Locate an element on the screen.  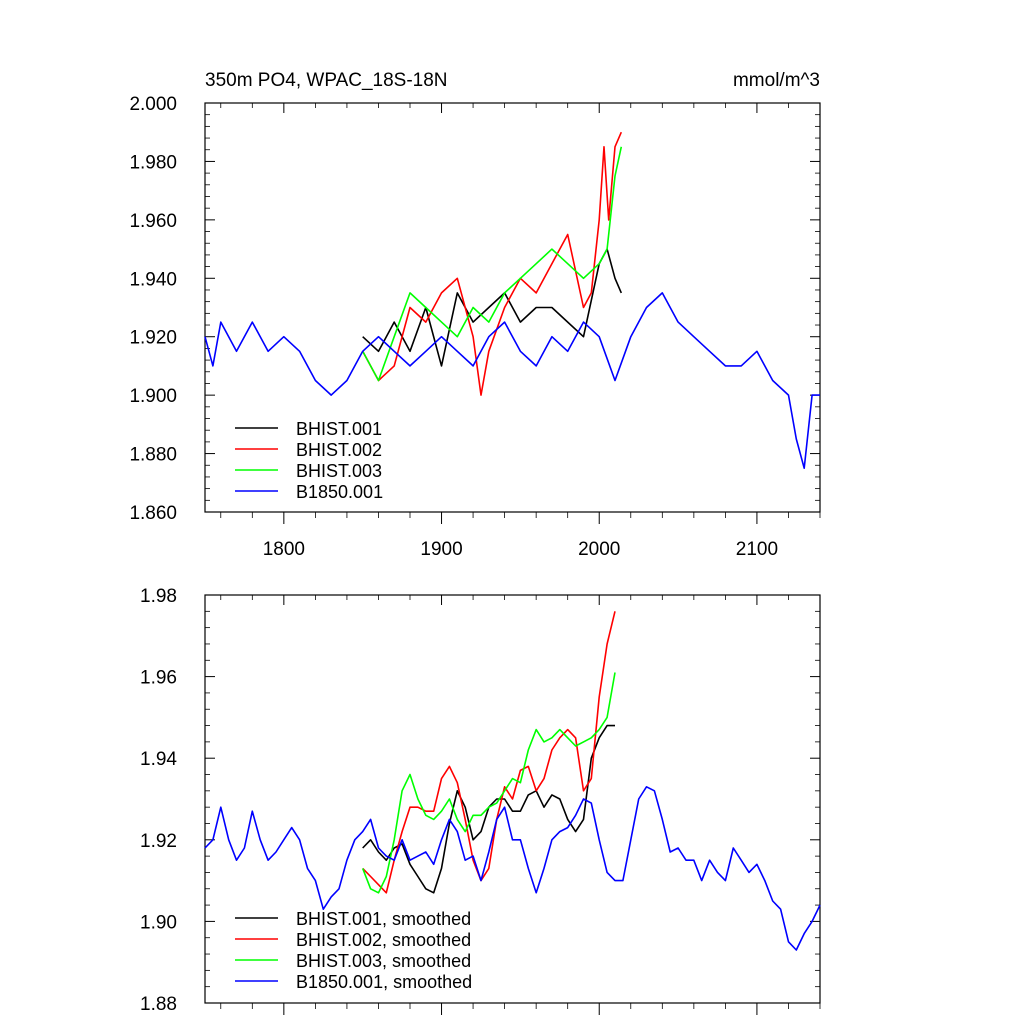
x-tick-label: 2100 is located at coordinates (757, 549).